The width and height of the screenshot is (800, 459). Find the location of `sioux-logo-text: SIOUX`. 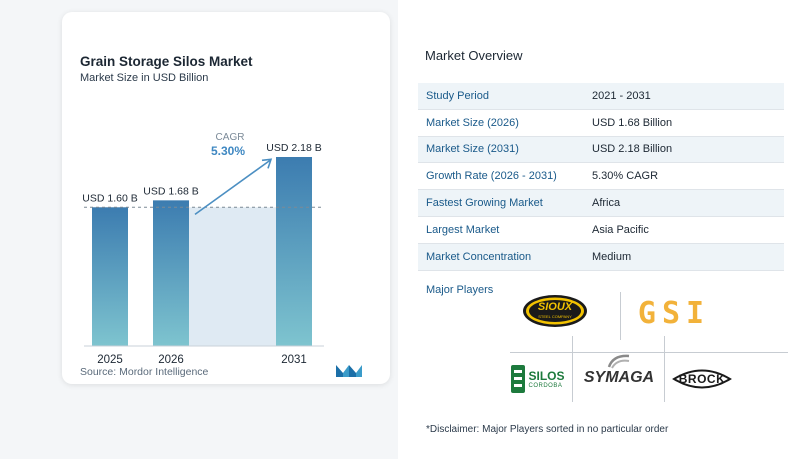

sioux-logo-text: SIOUX is located at coordinates (555, 307).